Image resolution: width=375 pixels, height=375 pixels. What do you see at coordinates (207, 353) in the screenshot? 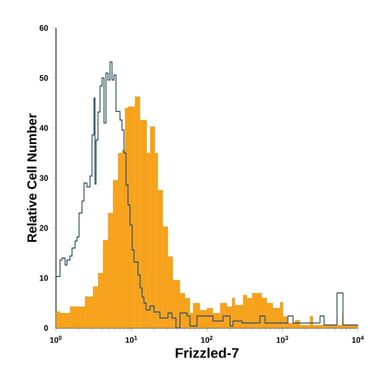
I see `x-axis-title: Frizzled-7` at bounding box center [207, 353].